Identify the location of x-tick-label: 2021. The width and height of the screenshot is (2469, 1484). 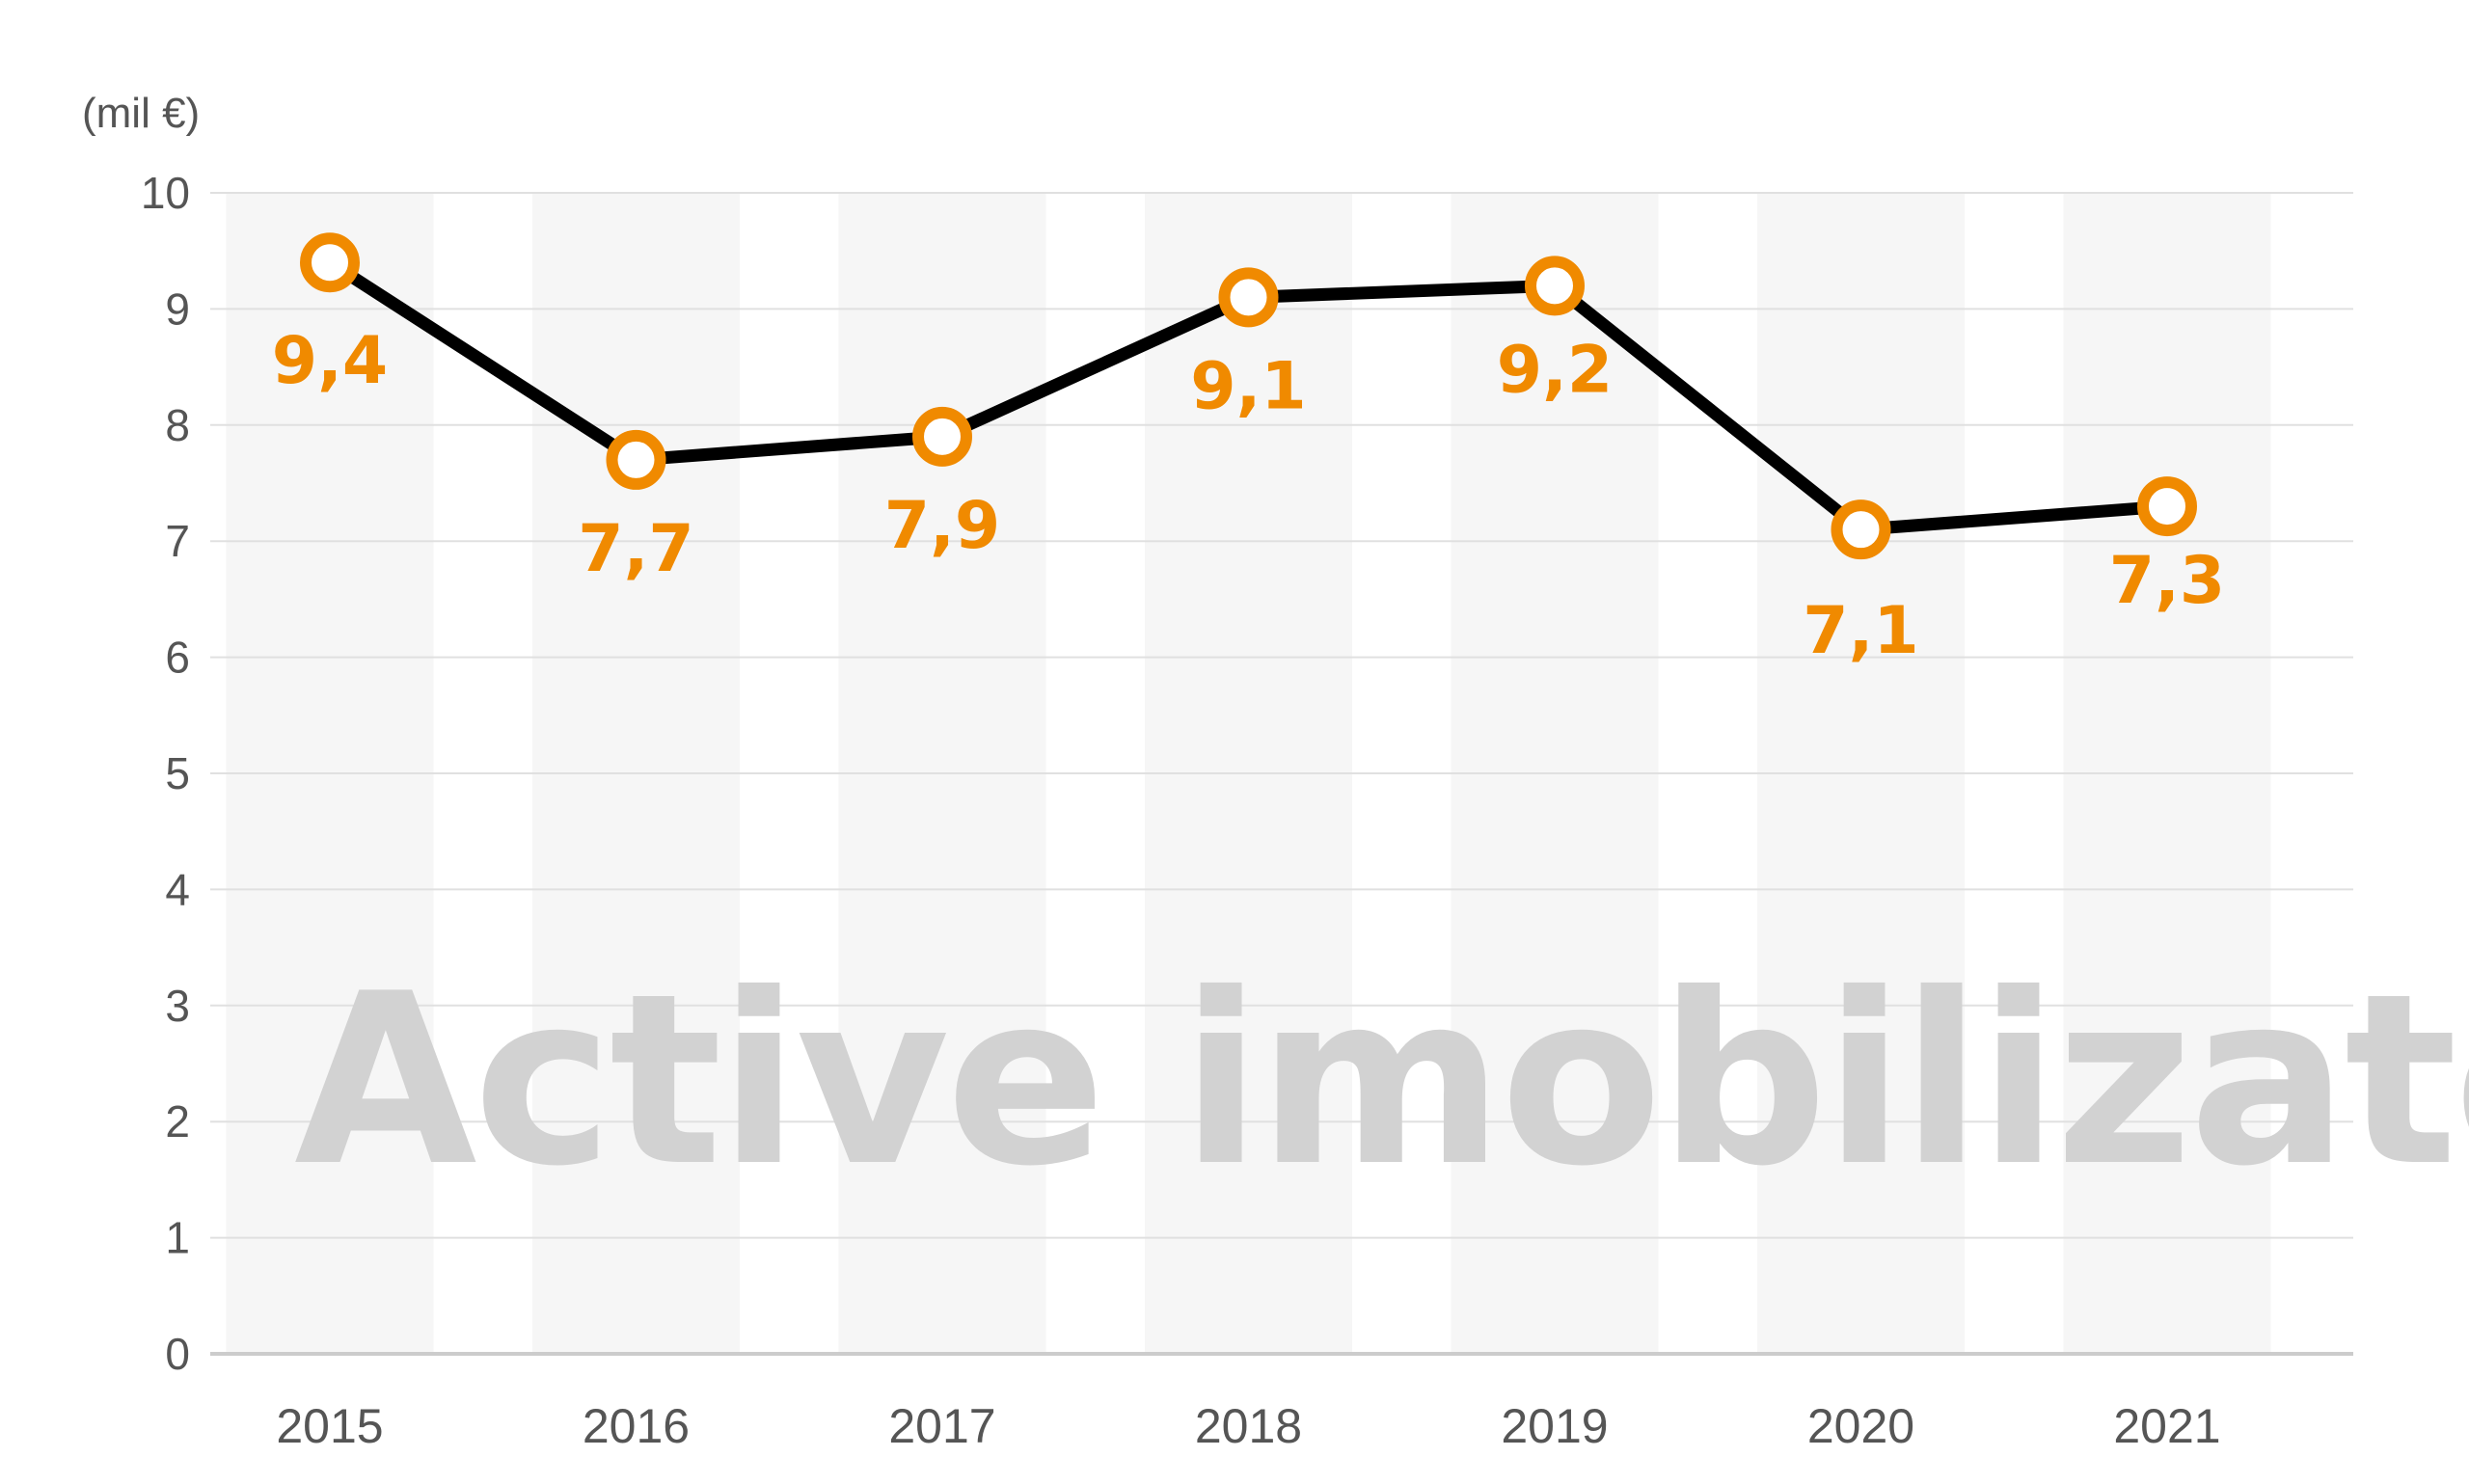
(2166, 1426).